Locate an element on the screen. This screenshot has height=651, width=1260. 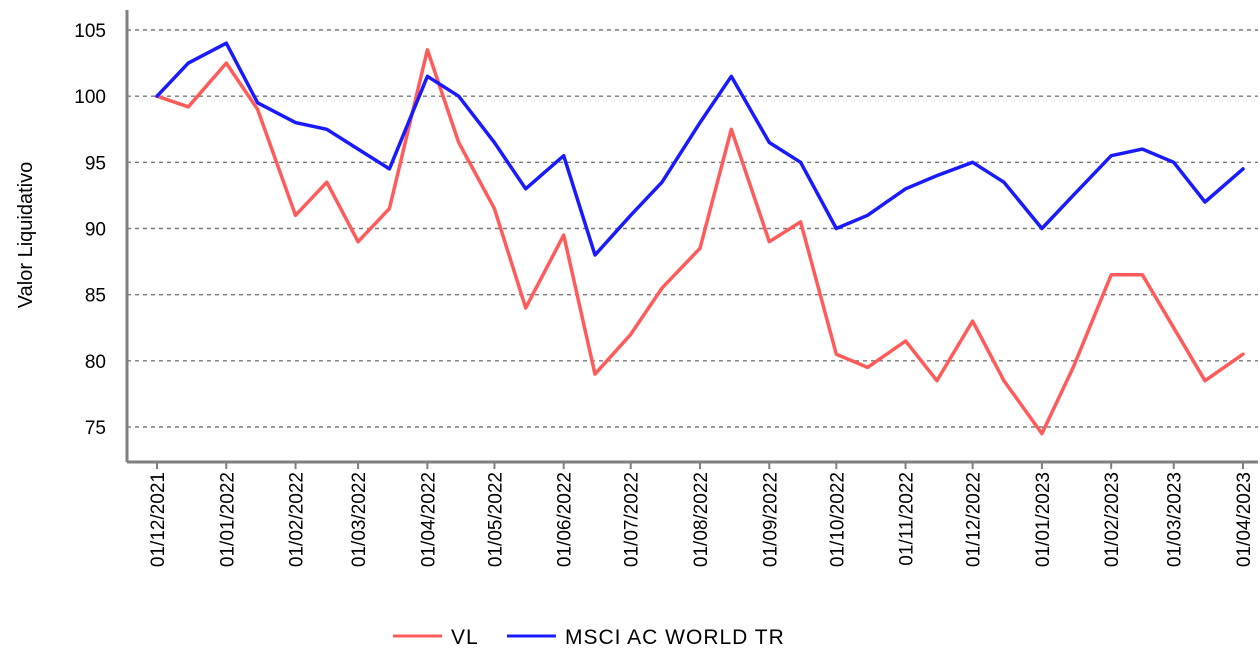
y-tick-label: 85 is located at coordinates (95, 296).